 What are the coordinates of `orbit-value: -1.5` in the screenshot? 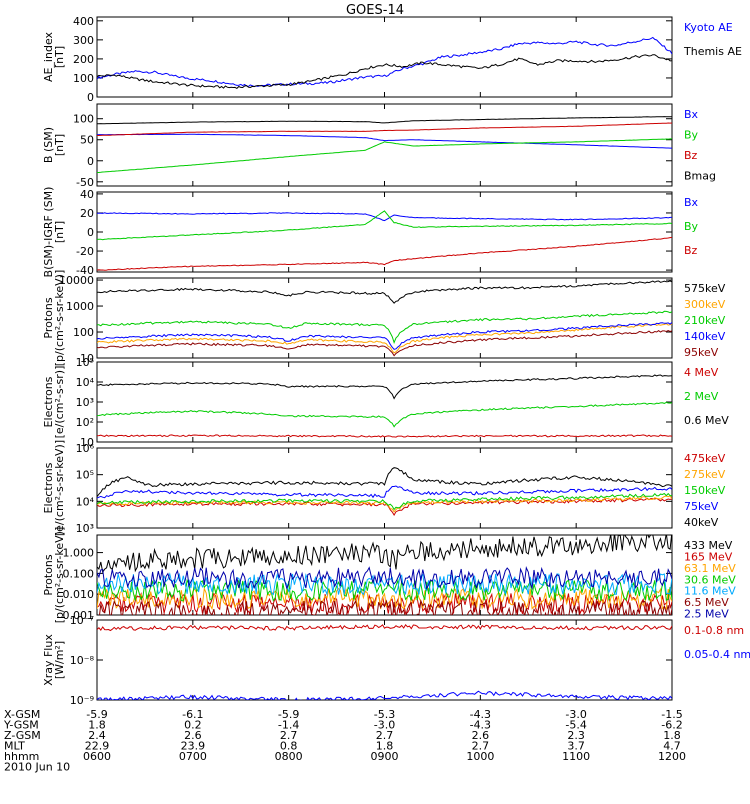 It's located at (671, 714).